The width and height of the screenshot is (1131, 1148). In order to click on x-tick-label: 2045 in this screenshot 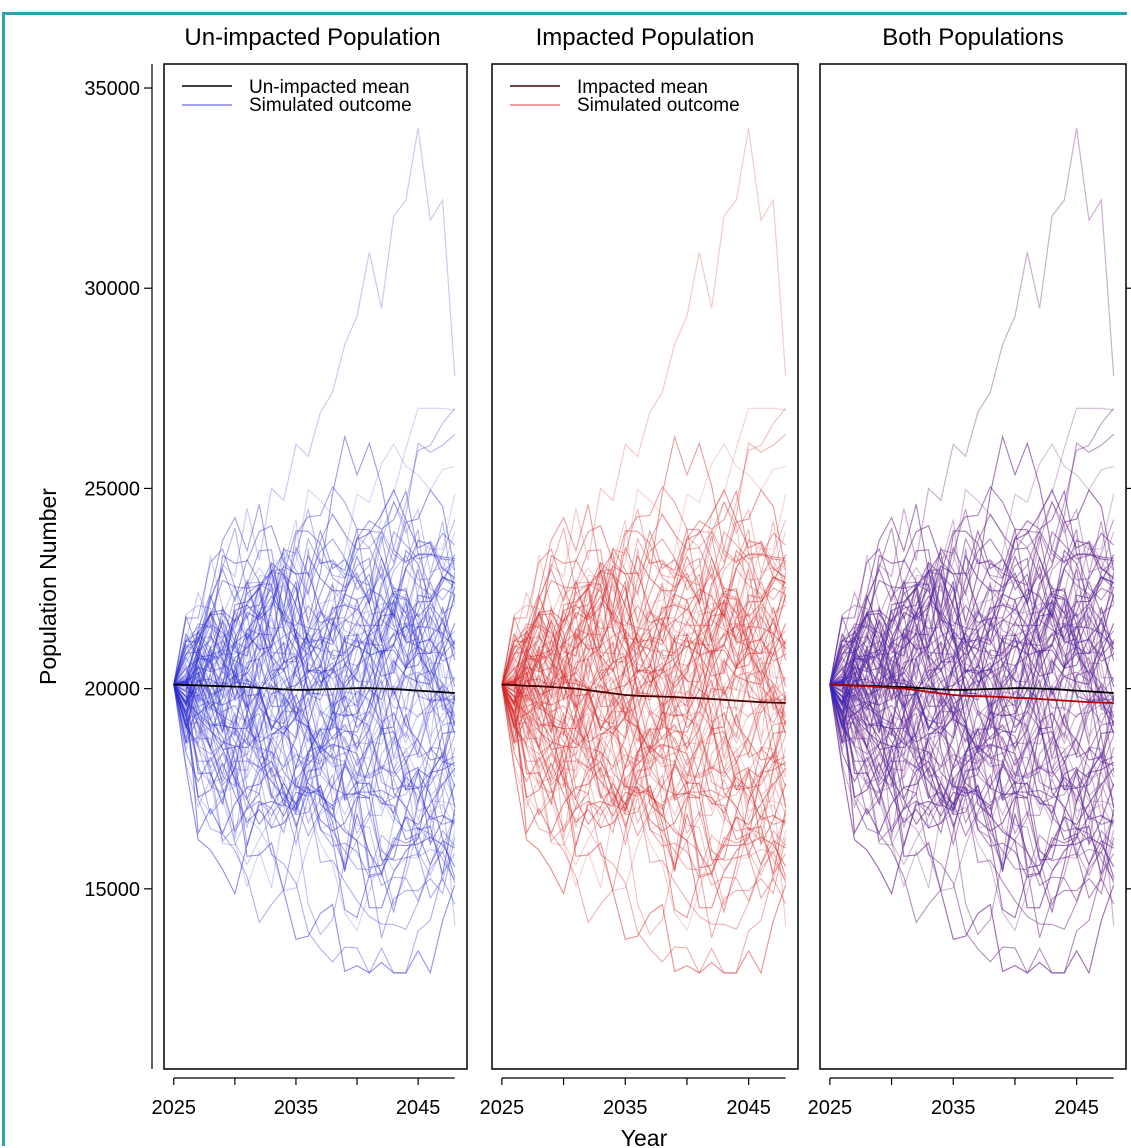, I will do `click(1076, 1108)`.